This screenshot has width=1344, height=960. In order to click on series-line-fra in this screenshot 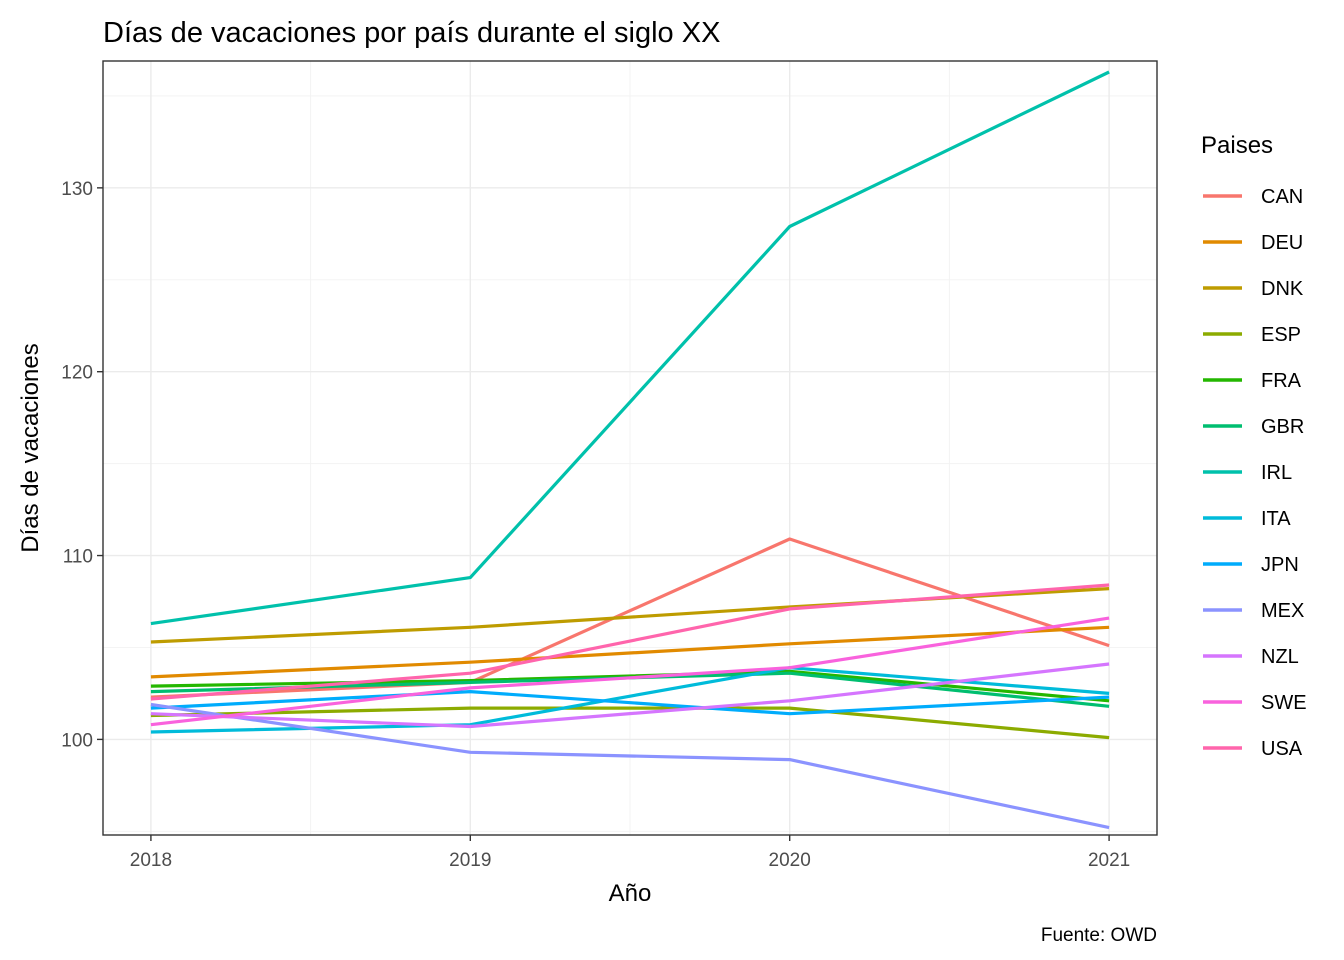, I will do `click(630, 686)`.